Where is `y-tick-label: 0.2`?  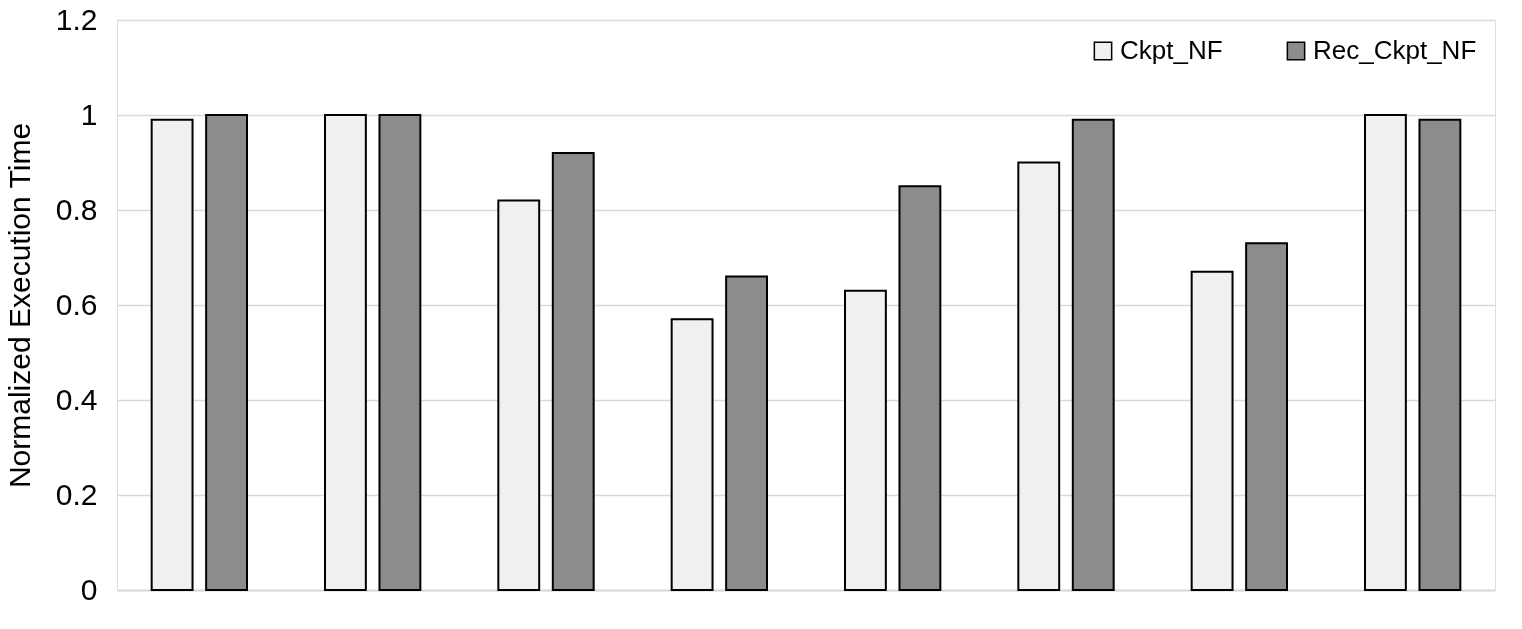 y-tick-label: 0.2 is located at coordinates (76, 494).